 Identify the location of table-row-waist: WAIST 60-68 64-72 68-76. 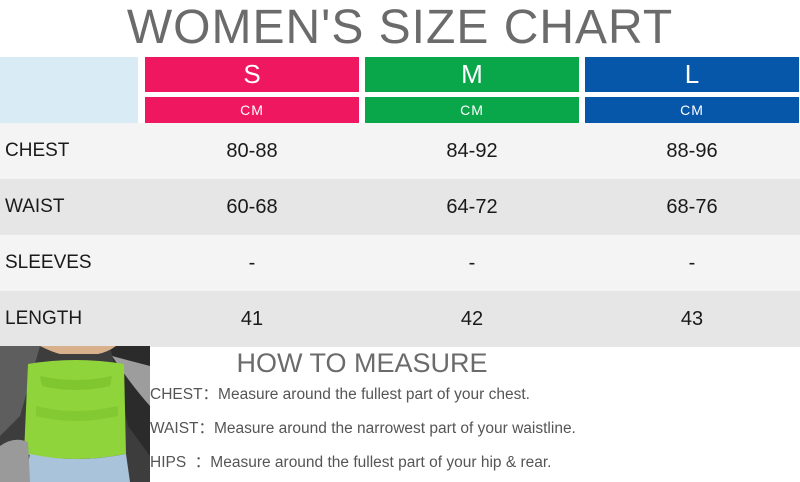
(400, 207).